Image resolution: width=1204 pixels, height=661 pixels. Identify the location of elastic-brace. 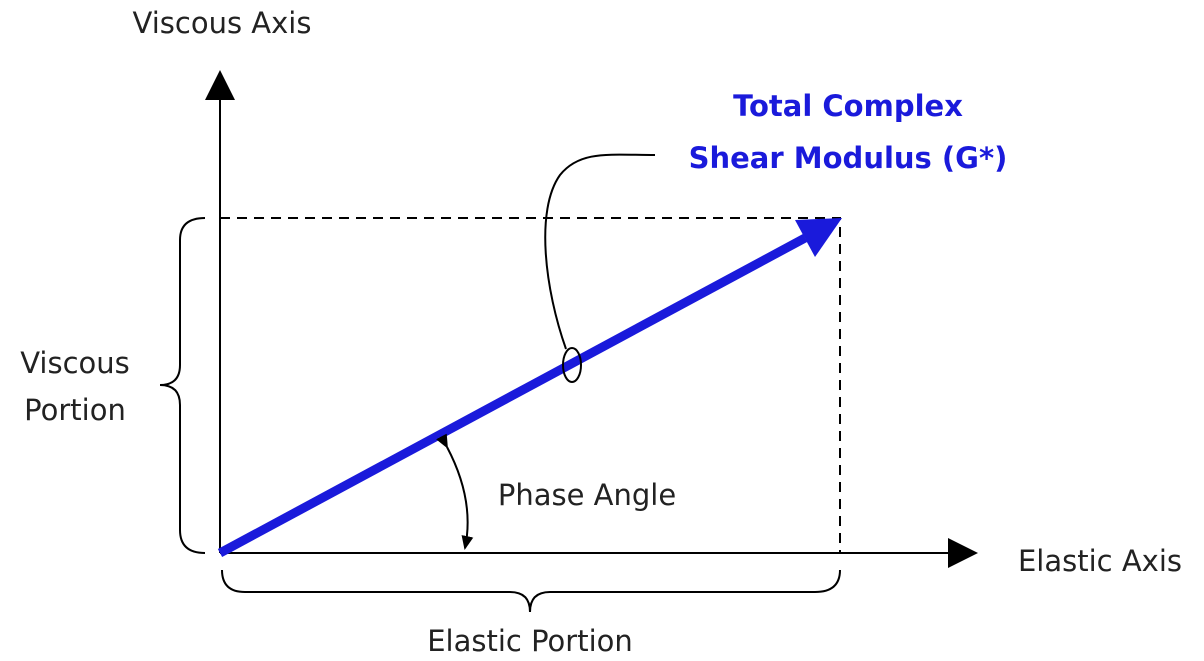
(531, 591).